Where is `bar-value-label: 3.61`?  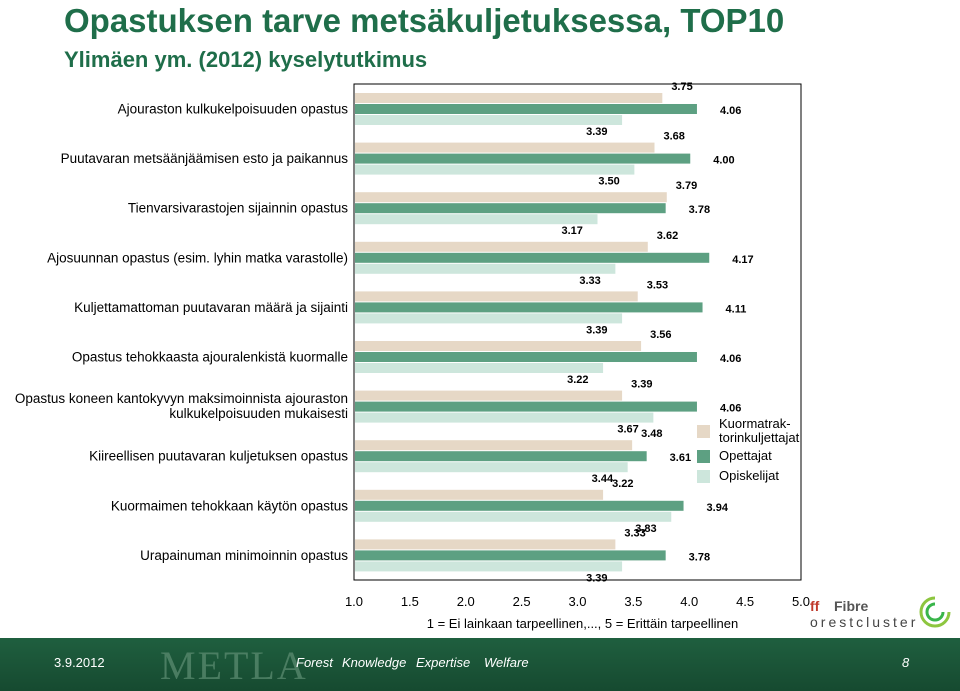
bar-value-label: 3.61 is located at coordinates (680, 458).